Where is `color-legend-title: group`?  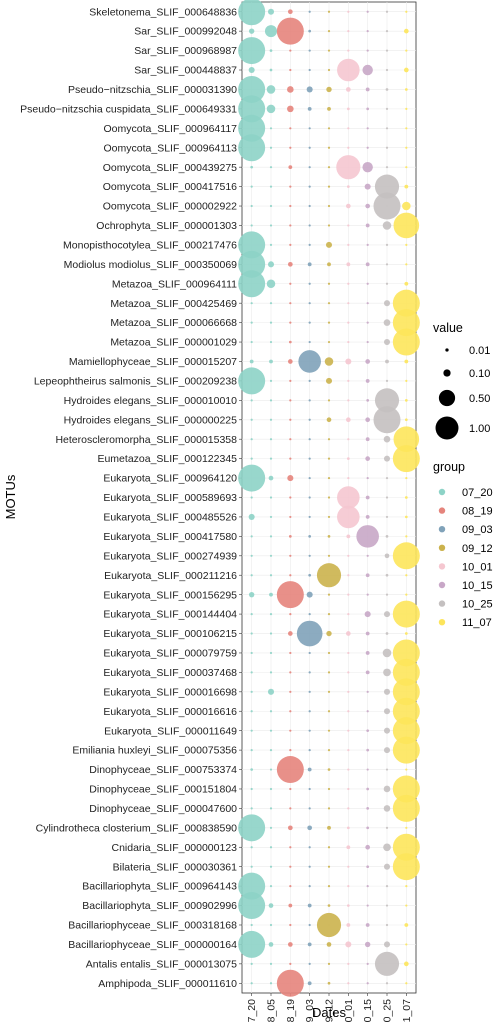 color-legend-title: group is located at coordinates (449, 467).